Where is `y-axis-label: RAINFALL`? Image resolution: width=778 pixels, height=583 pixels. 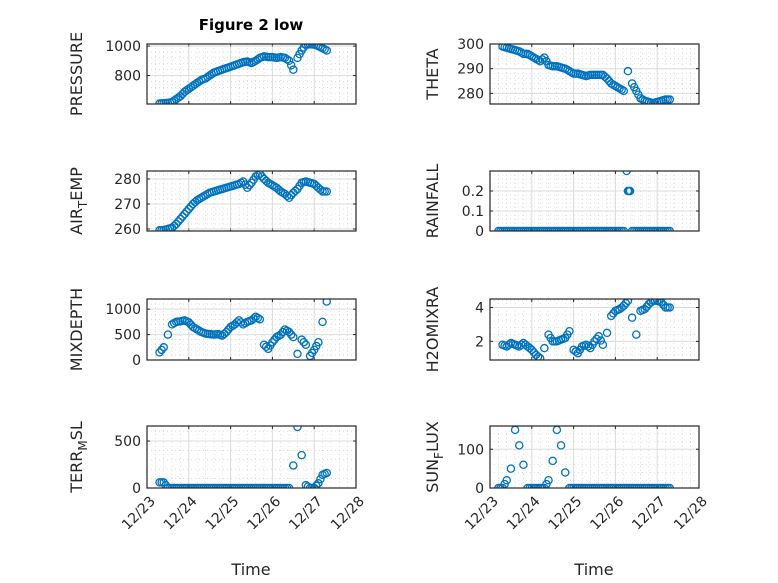
y-axis-label: RAINFALL is located at coordinates (432, 201).